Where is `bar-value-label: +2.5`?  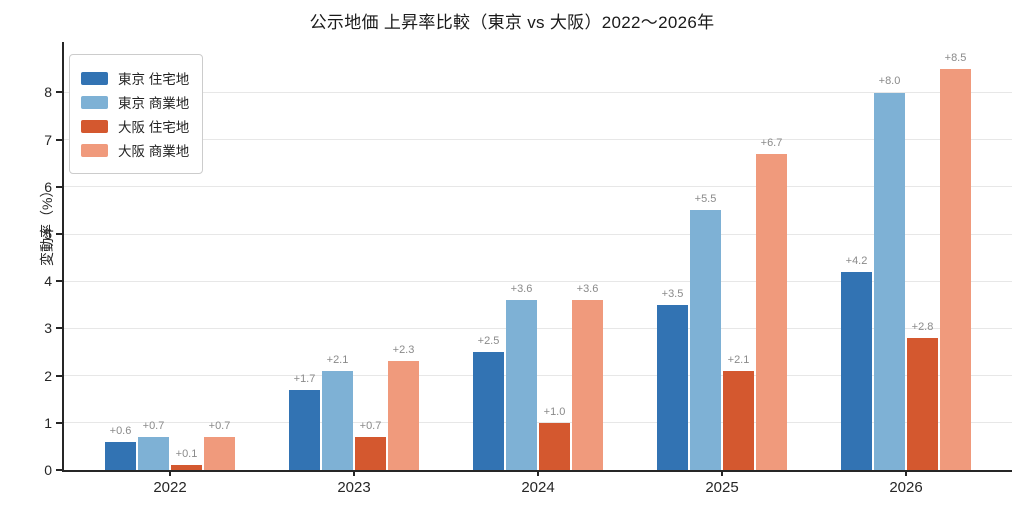 bar-value-label: +2.5 is located at coordinates (488, 341).